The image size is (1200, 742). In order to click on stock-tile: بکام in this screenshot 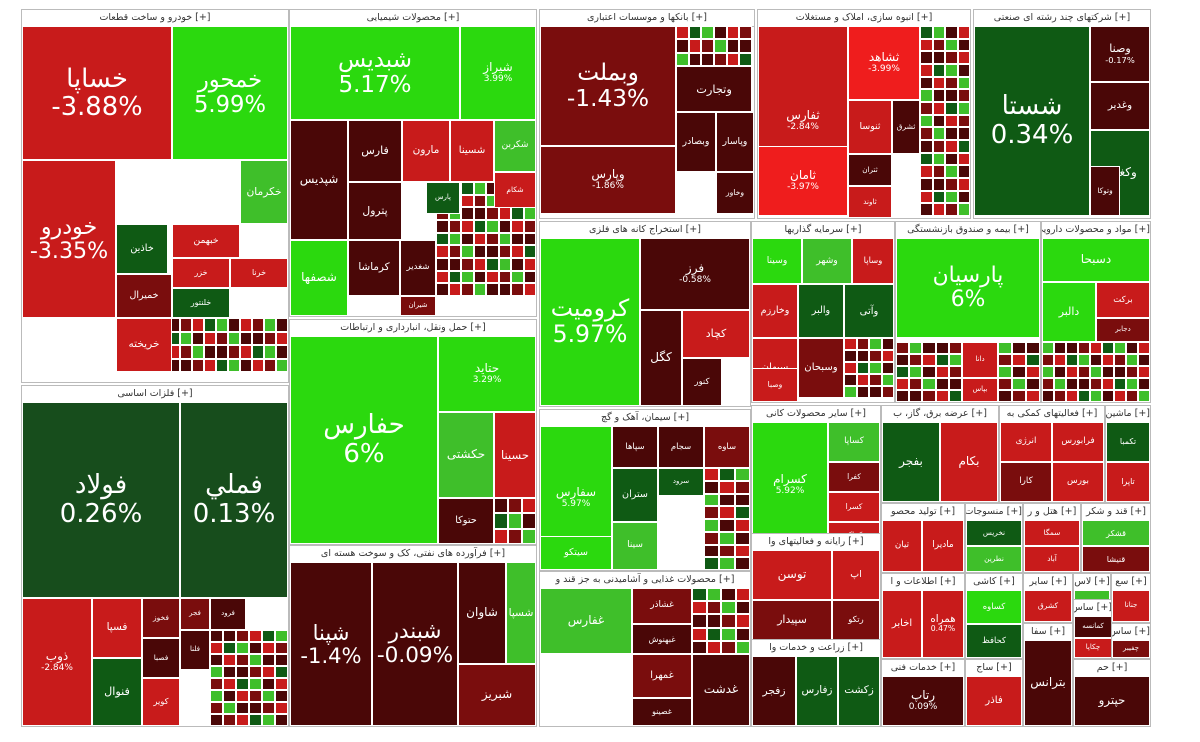, I will do `click(969, 462)`.